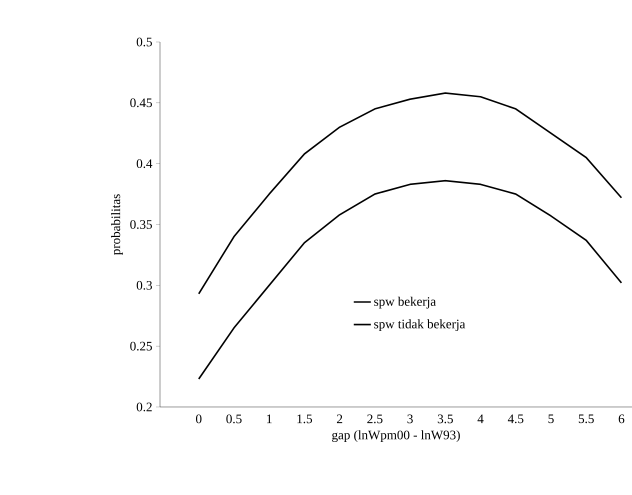  Describe the element at coordinates (141, 346) in the screenshot. I see `y-tick-label: 0.25` at that location.